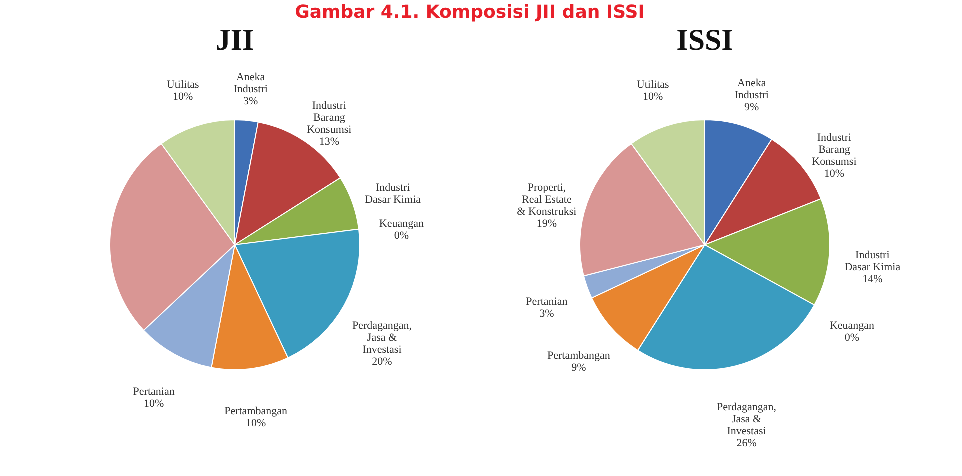 This screenshot has width=962, height=476. What do you see at coordinates (547, 200) in the screenshot?
I see `slice-label: Properti, Real Estate & Konstruksi` at bounding box center [547, 200].